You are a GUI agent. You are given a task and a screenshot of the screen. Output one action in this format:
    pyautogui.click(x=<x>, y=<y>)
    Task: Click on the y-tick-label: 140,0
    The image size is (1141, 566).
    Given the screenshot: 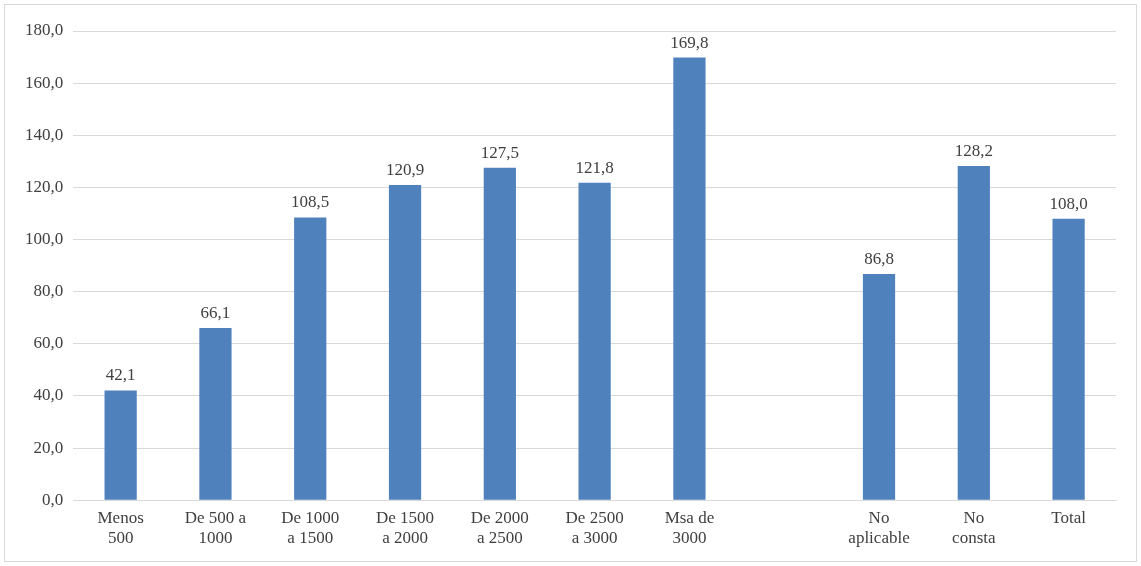 What is the action you would take?
    pyautogui.click(x=44, y=134)
    